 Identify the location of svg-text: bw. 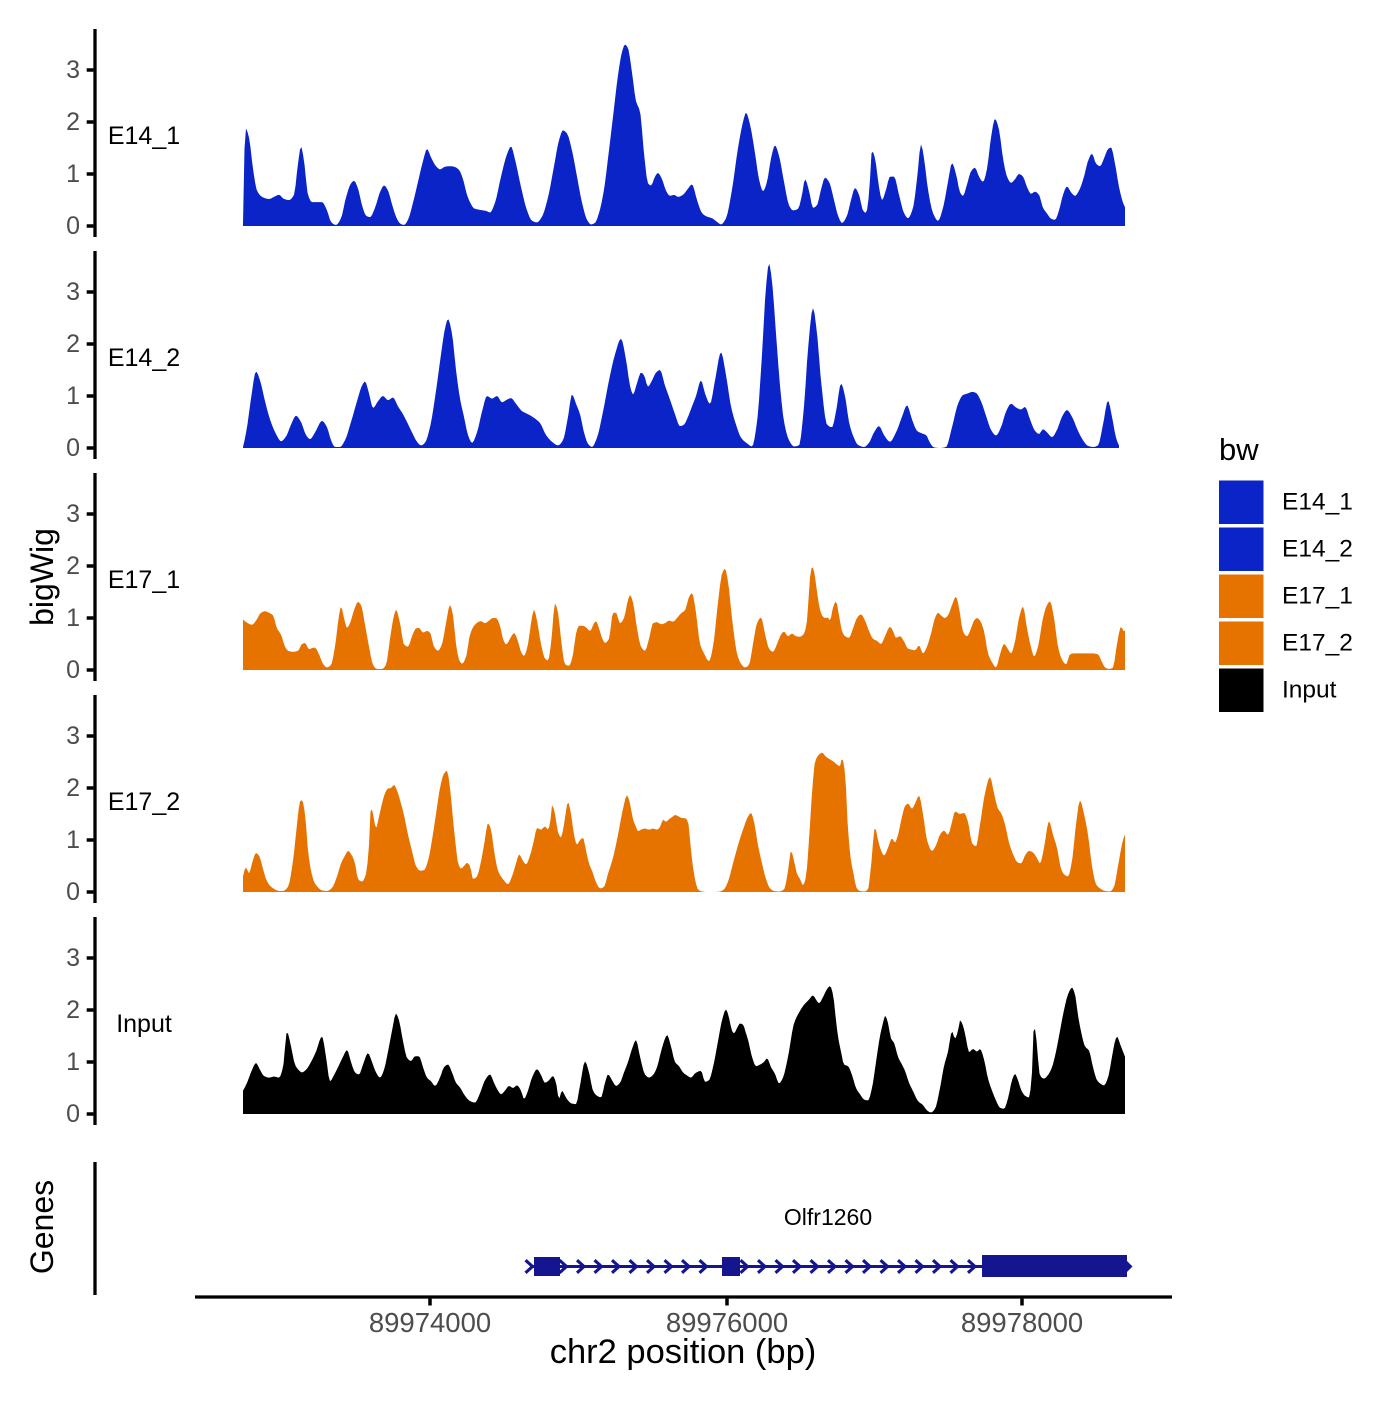
(1239, 449).